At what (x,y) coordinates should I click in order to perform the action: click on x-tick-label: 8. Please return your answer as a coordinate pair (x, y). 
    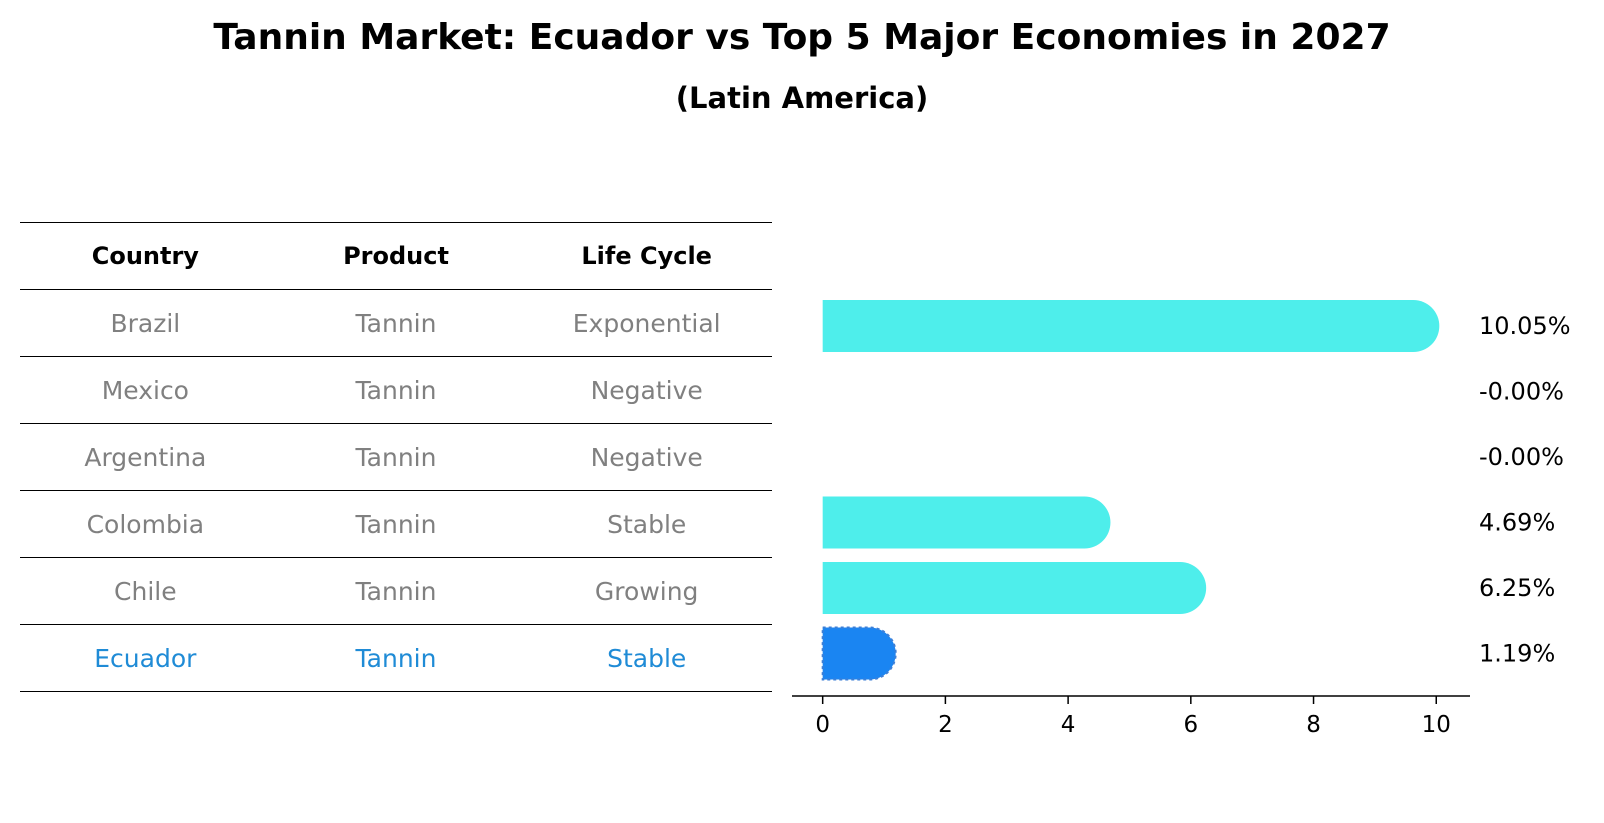
    Looking at the image, I should click on (1313, 725).